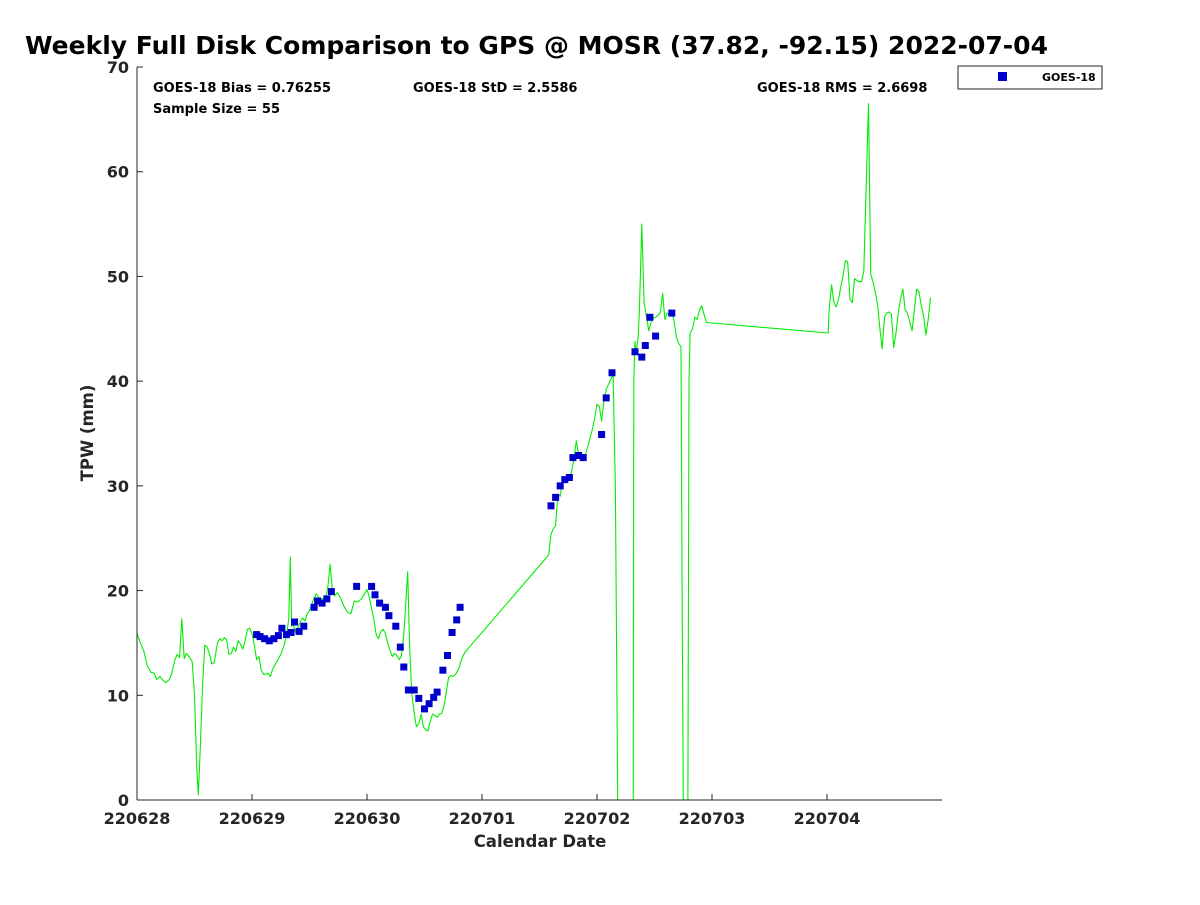 The image size is (1200, 905). Describe the element at coordinates (118, 486) in the screenshot. I see `y-tick-label-30: 30` at that location.